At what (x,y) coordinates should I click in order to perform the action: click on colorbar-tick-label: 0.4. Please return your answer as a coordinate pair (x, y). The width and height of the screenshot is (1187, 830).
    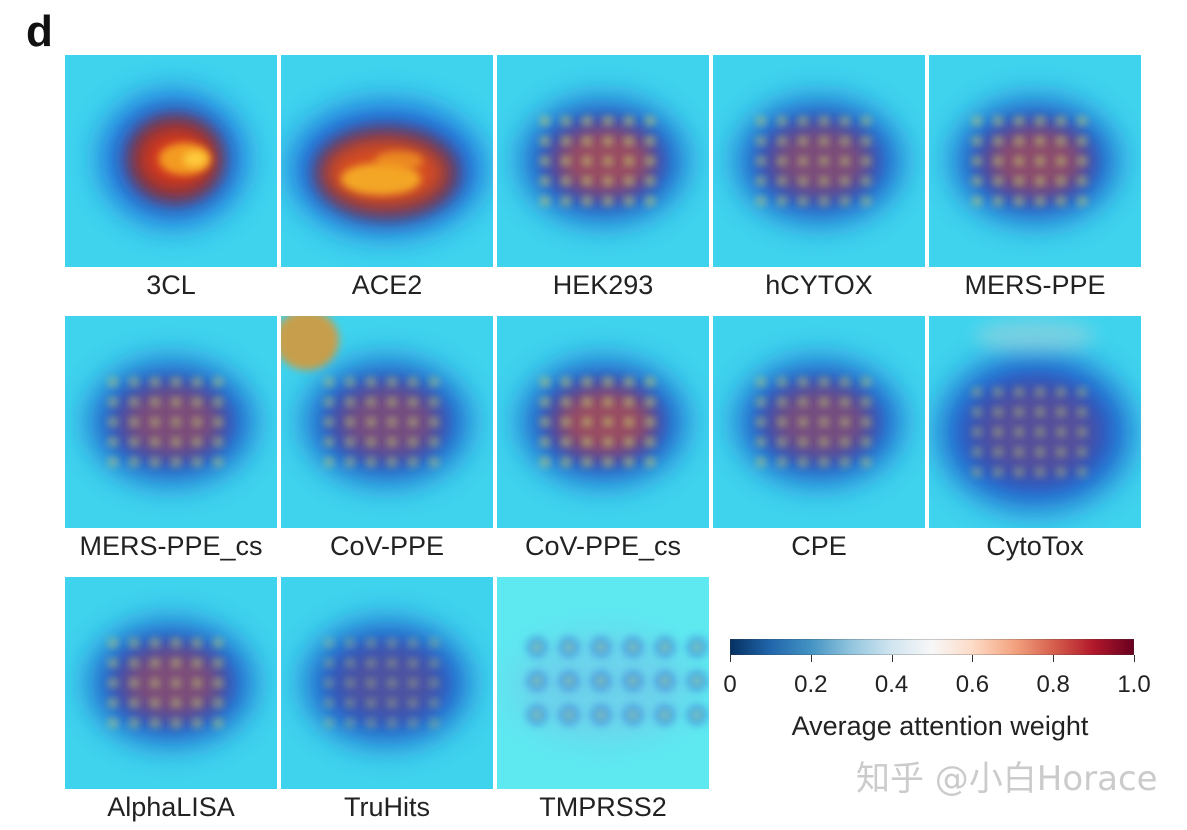
    Looking at the image, I should click on (891, 684).